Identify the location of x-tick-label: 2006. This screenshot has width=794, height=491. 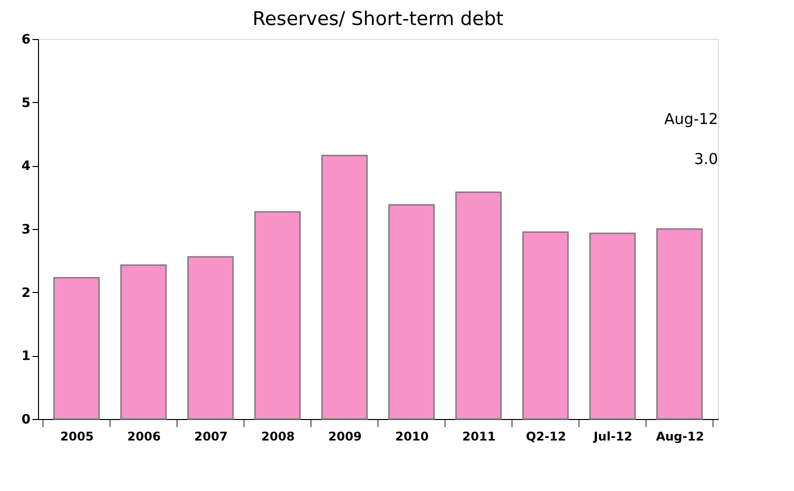
(144, 437).